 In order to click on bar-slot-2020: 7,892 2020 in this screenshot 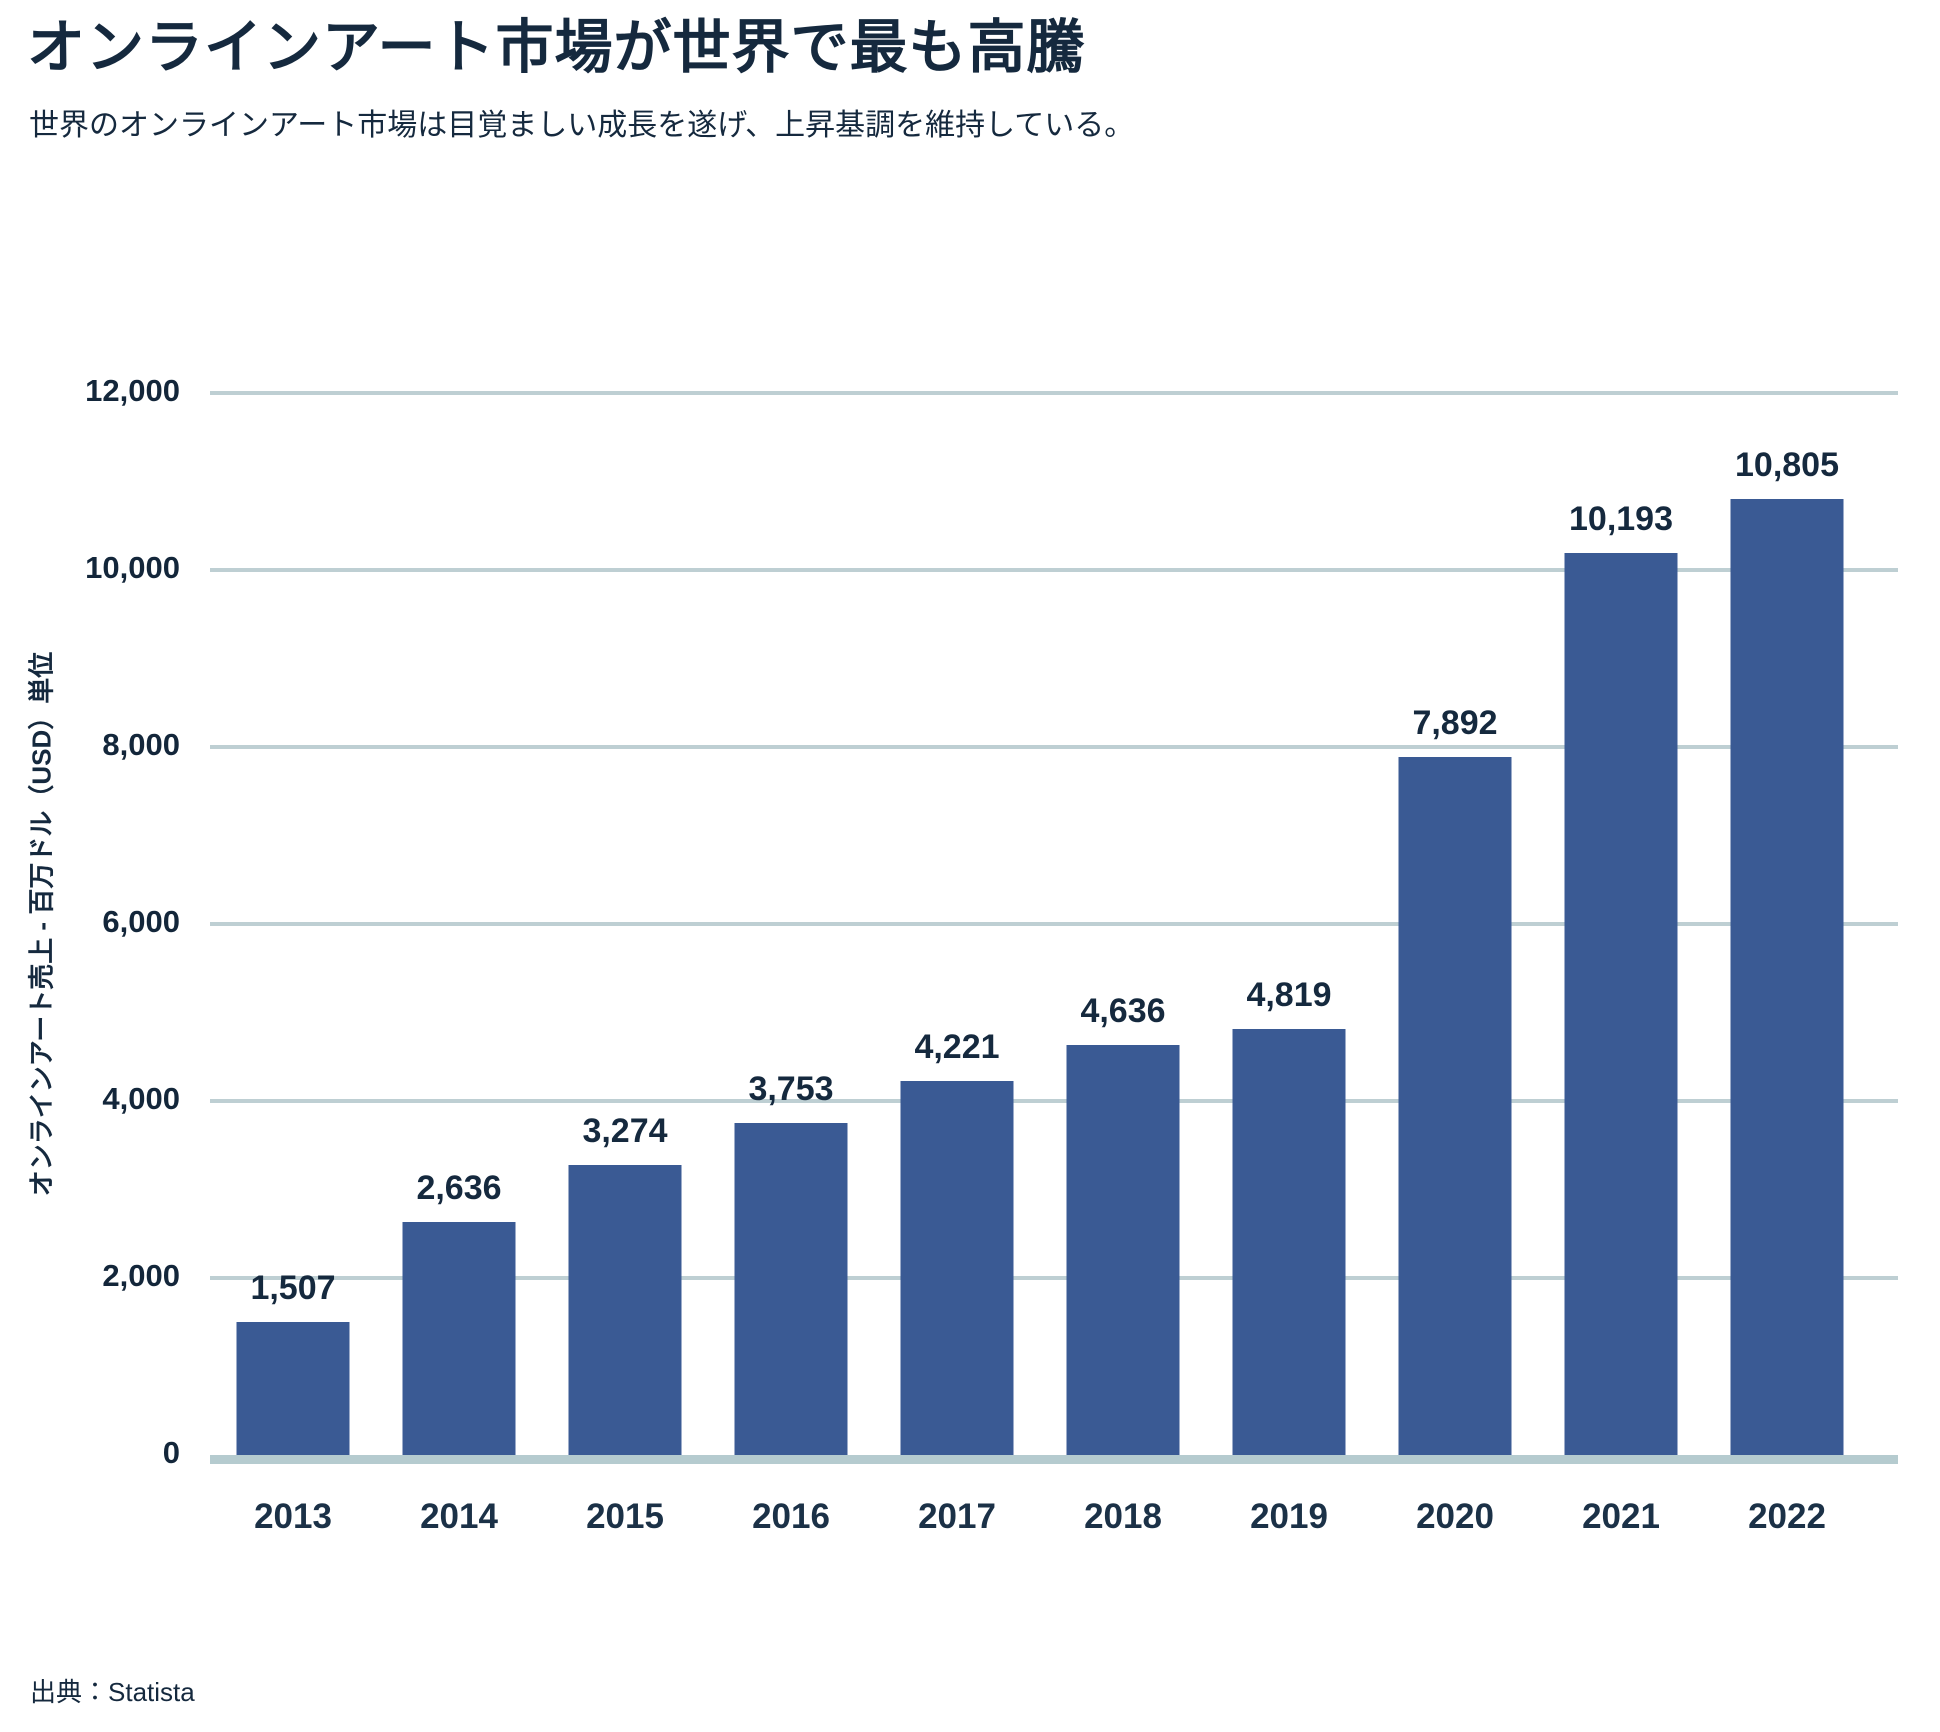, I will do `click(1455, 964)`.